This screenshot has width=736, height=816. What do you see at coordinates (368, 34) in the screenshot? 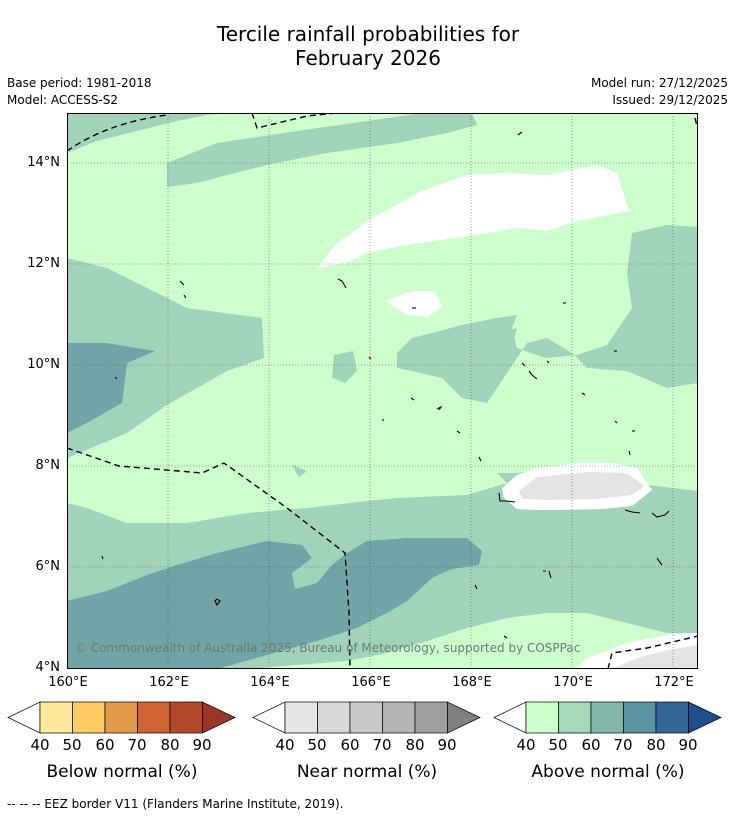
I see `title-line-1: Tercile rainfall probabilities for` at bounding box center [368, 34].